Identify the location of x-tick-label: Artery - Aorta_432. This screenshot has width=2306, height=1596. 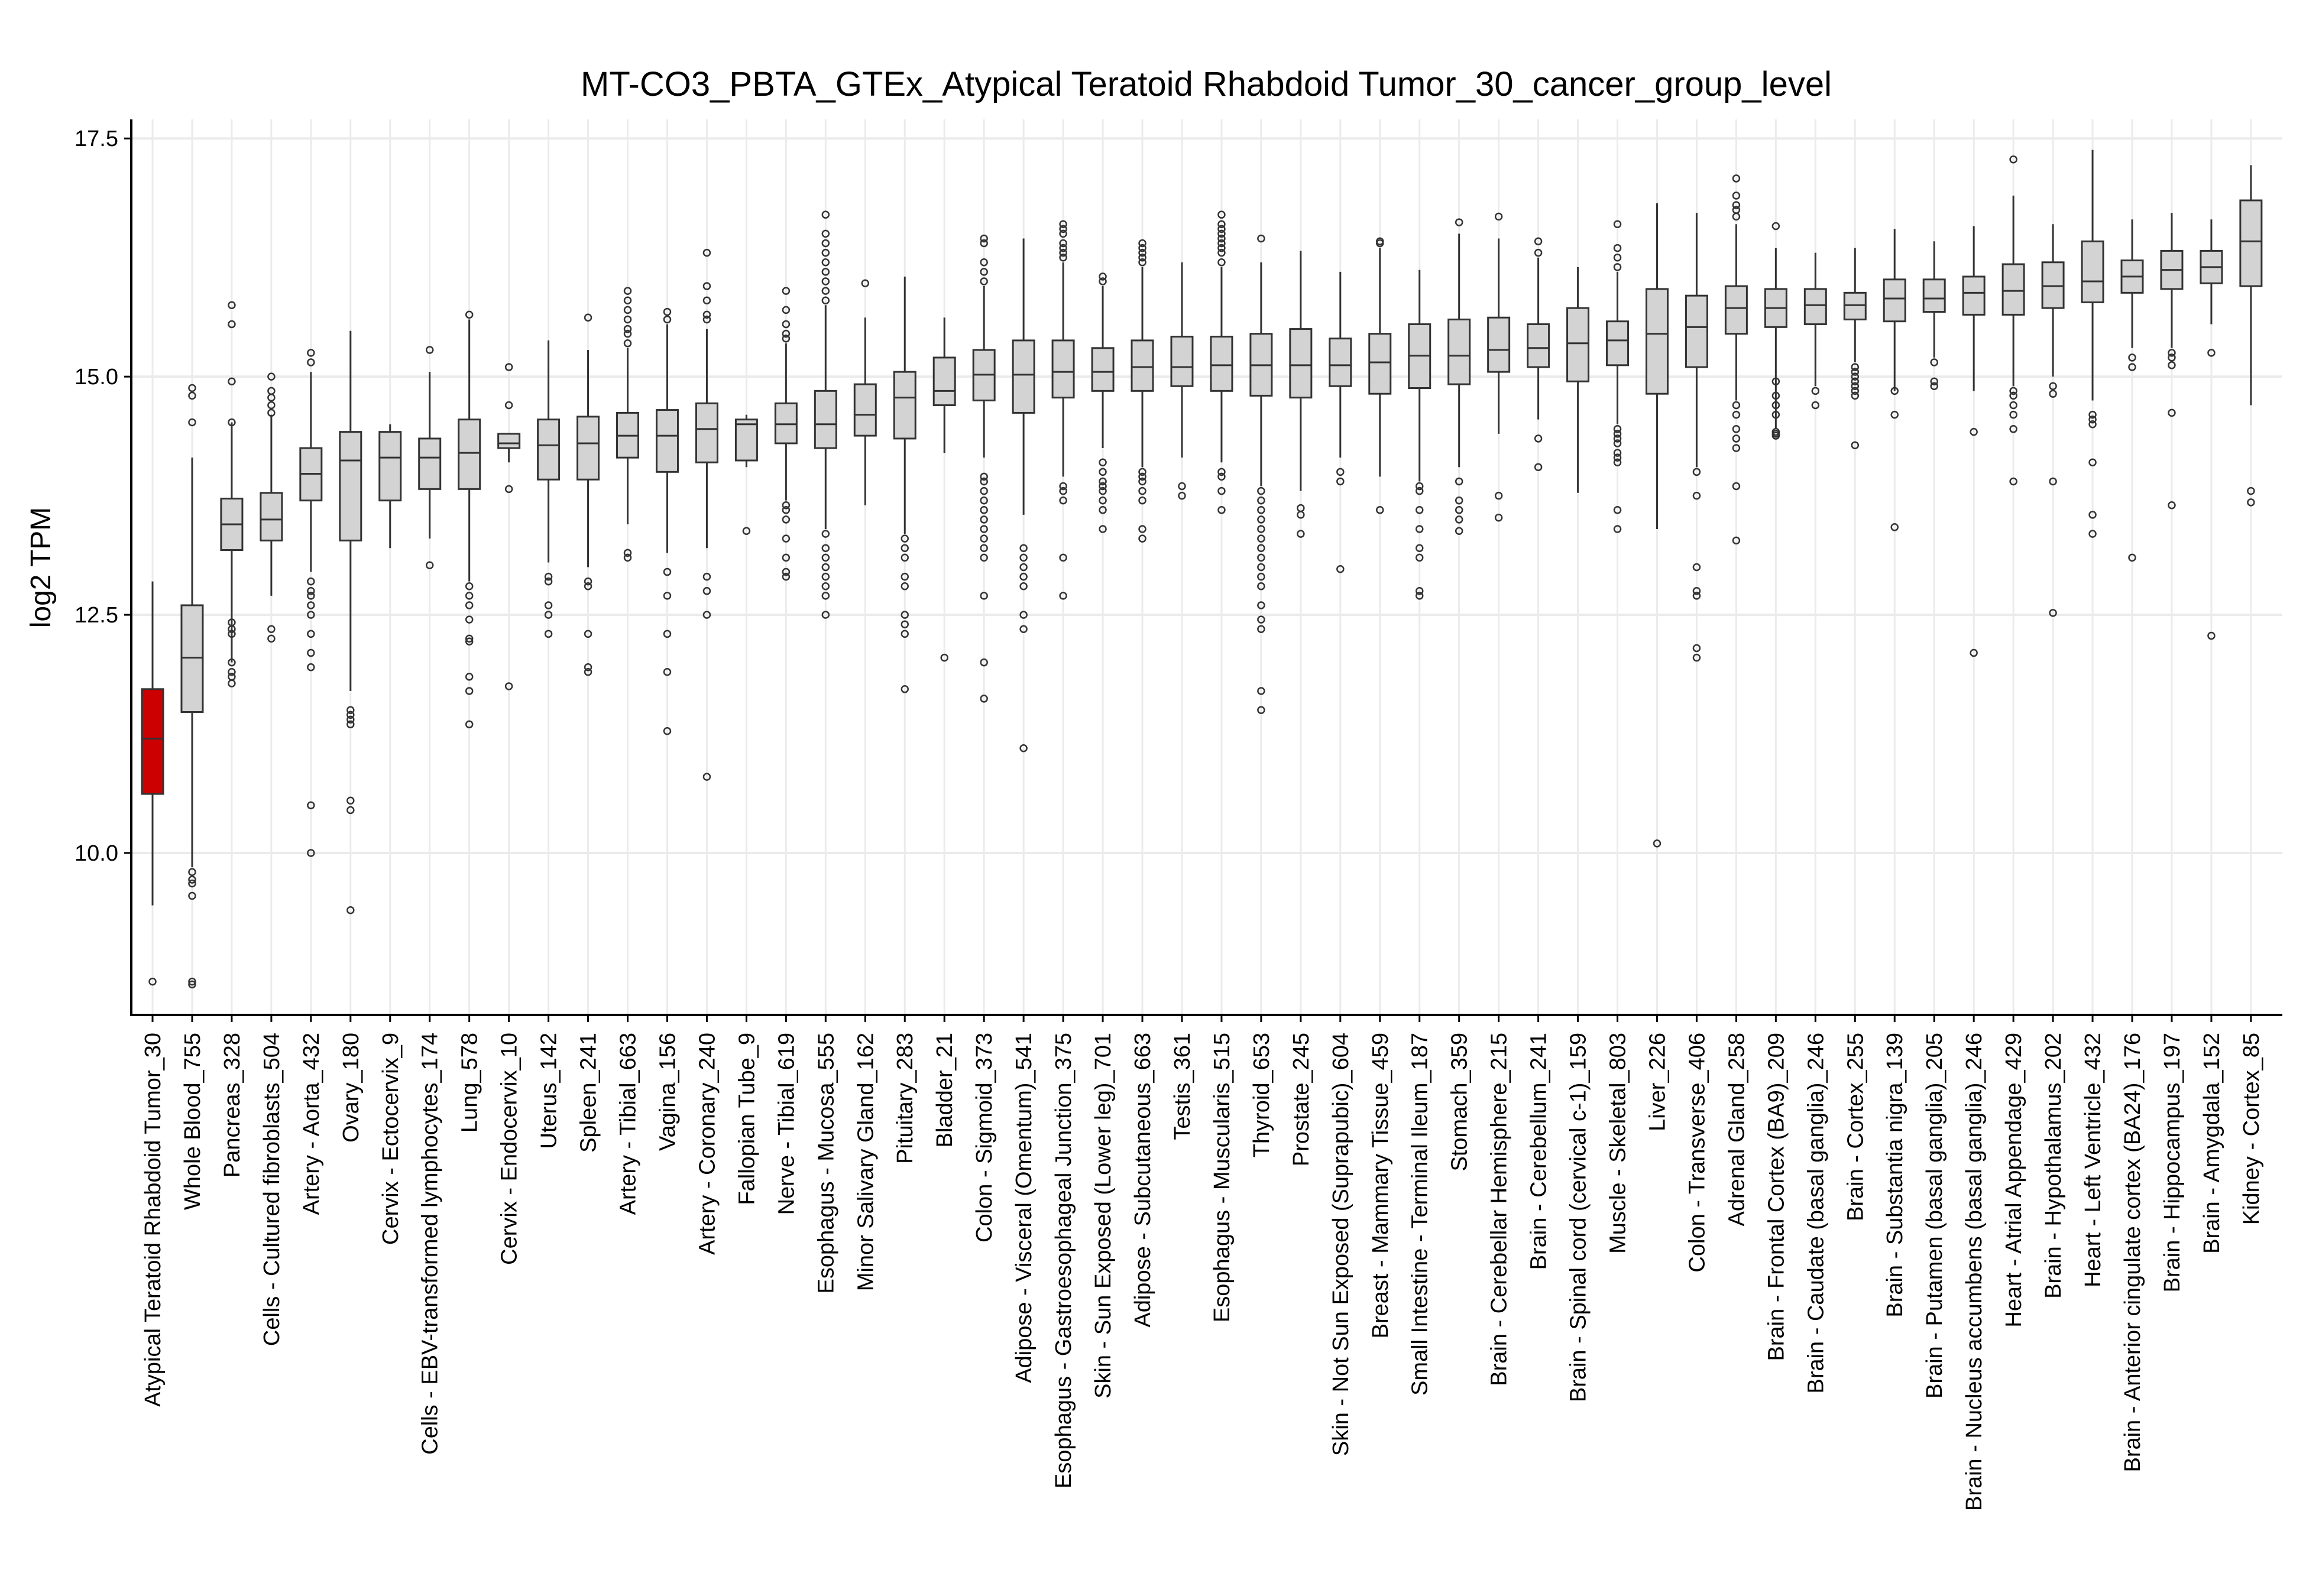
(311, 1124).